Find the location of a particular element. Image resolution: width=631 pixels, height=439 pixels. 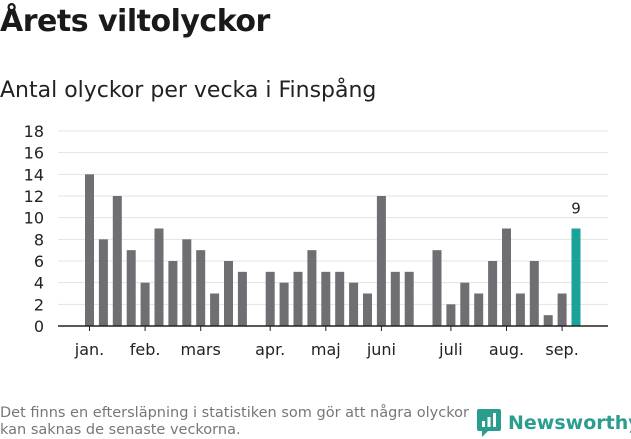

chart-title: Årets viltolyckor is located at coordinates (135, 21).